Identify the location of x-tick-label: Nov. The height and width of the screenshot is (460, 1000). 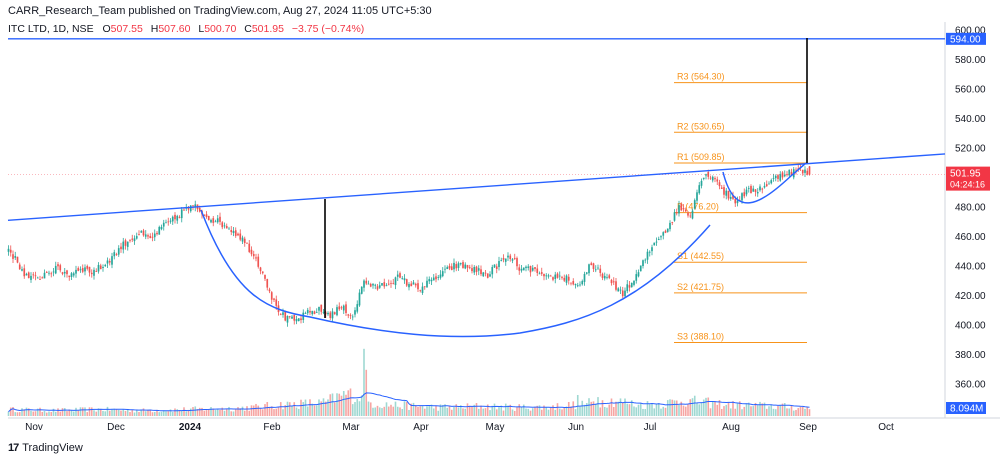
(34, 427).